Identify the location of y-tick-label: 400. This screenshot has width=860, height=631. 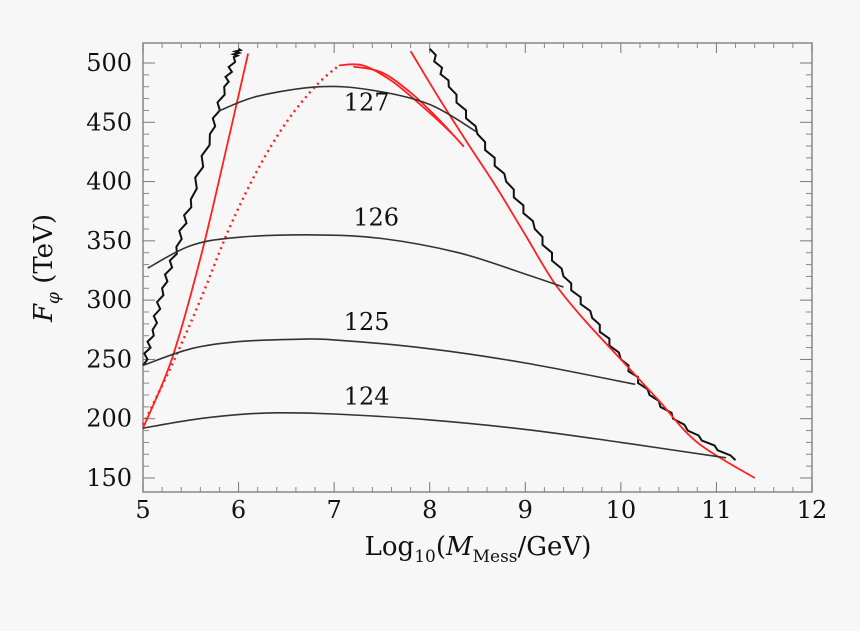
(109, 182).